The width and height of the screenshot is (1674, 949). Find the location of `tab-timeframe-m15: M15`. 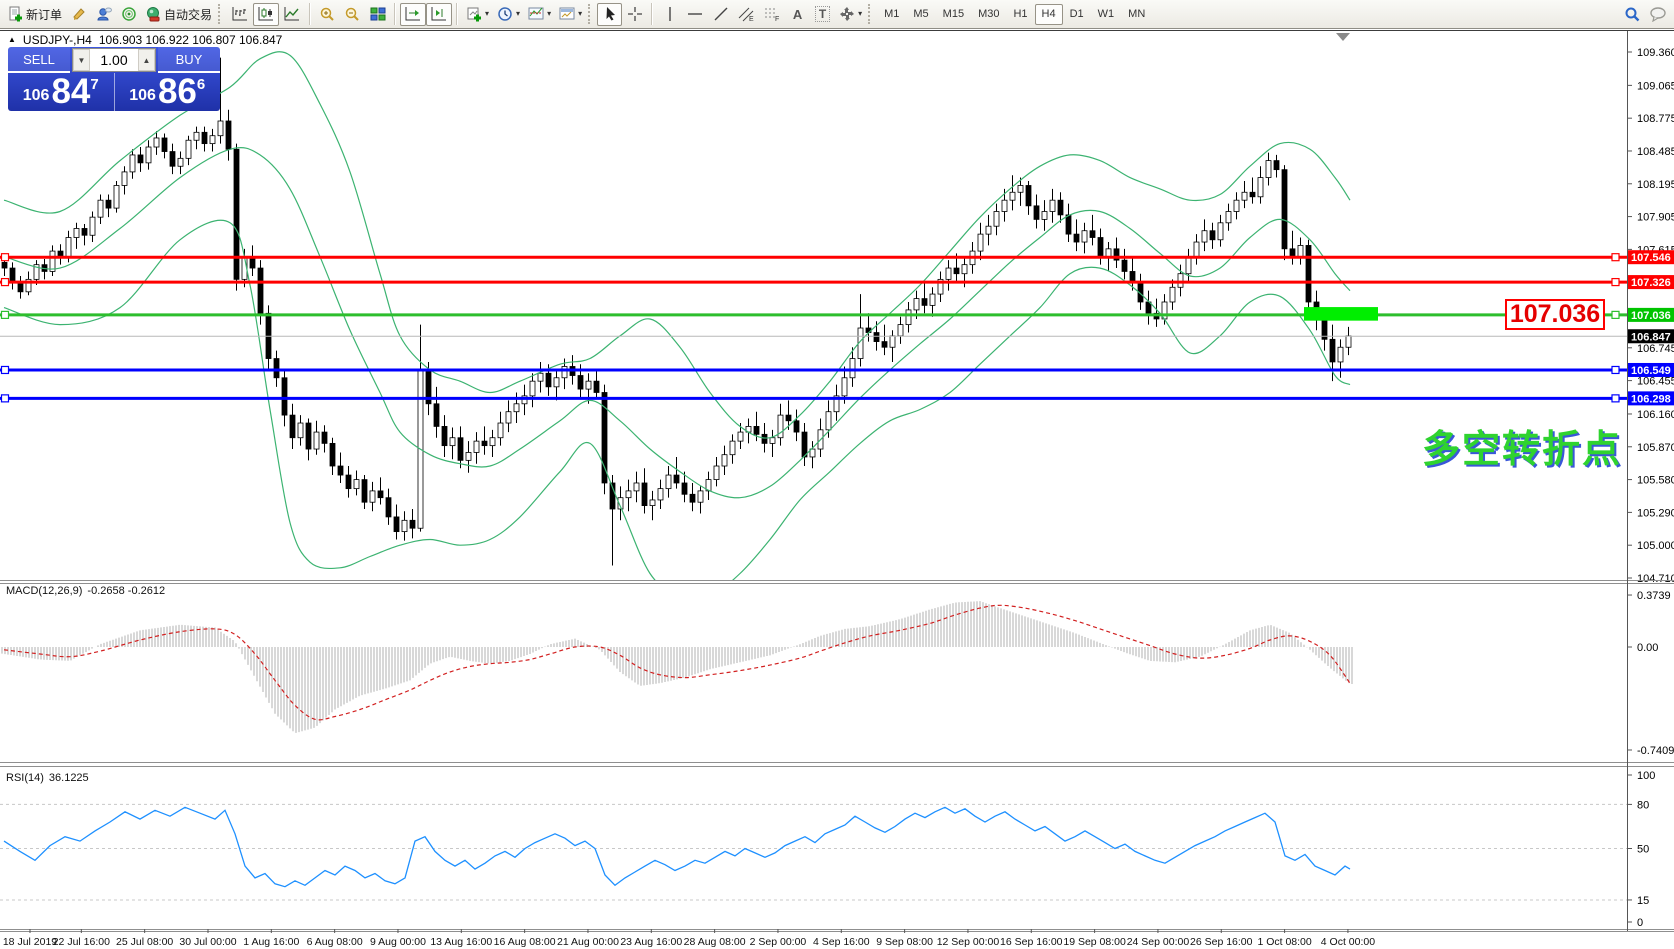

tab-timeframe-m15: M15 is located at coordinates (953, 14).